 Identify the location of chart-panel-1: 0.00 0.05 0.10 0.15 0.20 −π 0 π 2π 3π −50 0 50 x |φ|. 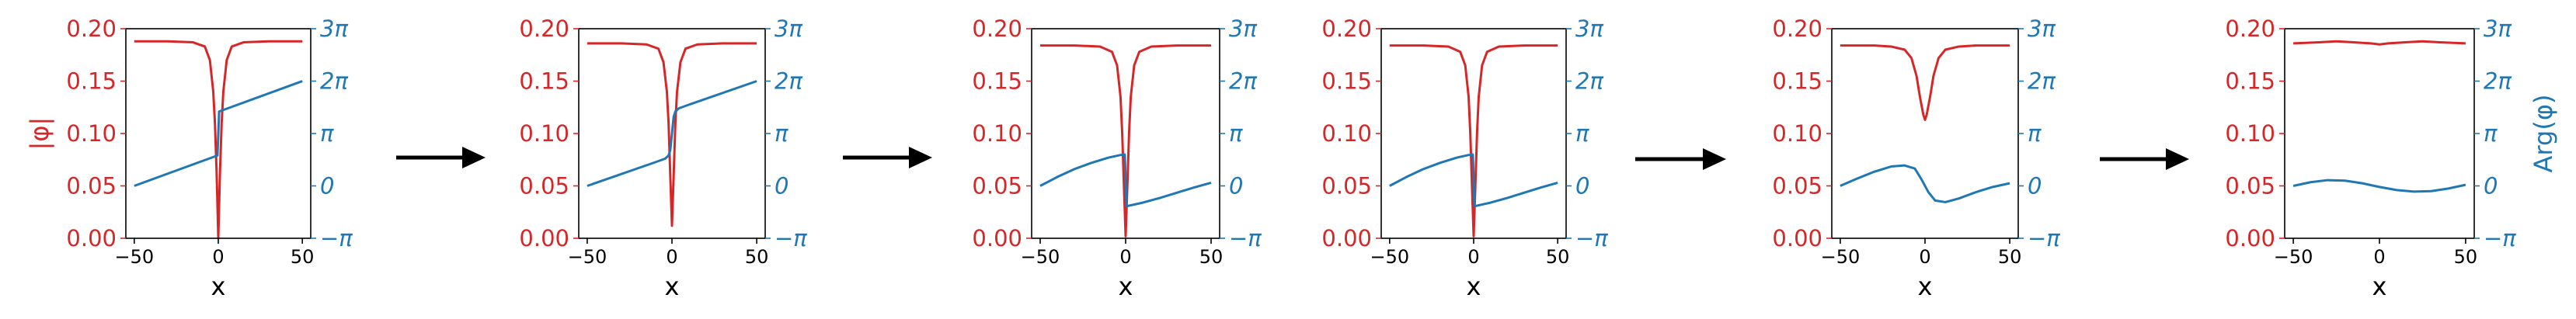
(189, 158).